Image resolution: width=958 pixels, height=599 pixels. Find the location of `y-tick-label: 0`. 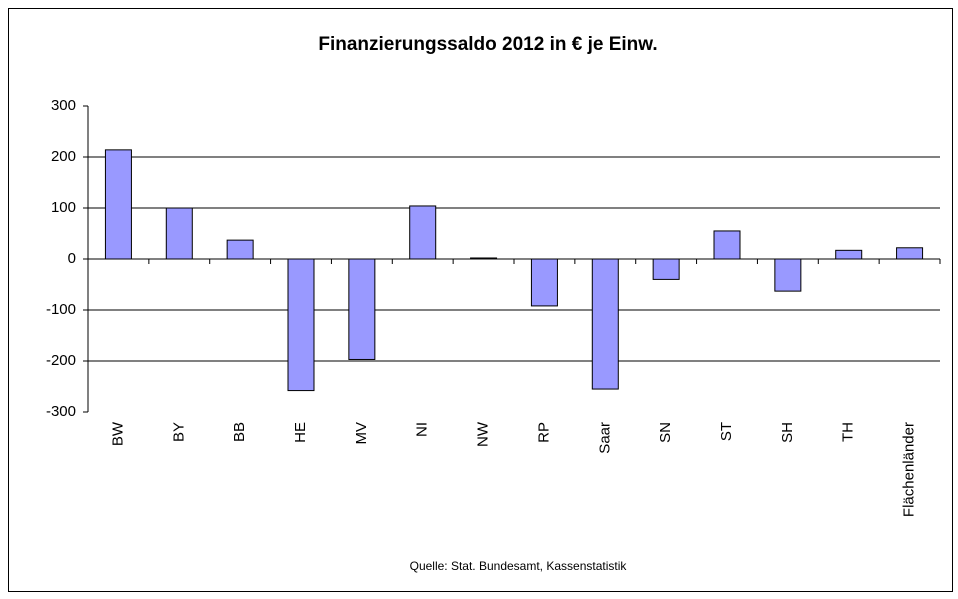

y-tick-label: 0 is located at coordinates (72, 258).